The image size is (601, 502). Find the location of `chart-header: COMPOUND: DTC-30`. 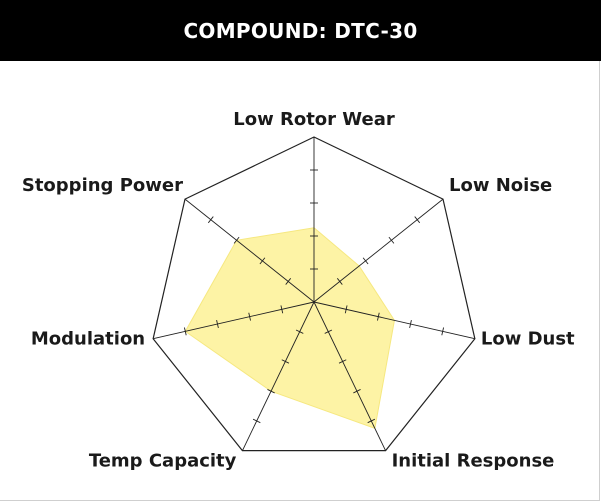

chart-header: COMPOUND: DTC-30 is located at coordinates (300, 30).